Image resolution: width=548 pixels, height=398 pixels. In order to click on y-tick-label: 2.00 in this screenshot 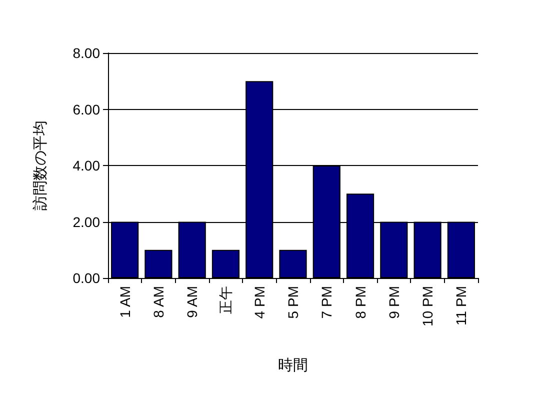, I will do `click(86, 222)`.